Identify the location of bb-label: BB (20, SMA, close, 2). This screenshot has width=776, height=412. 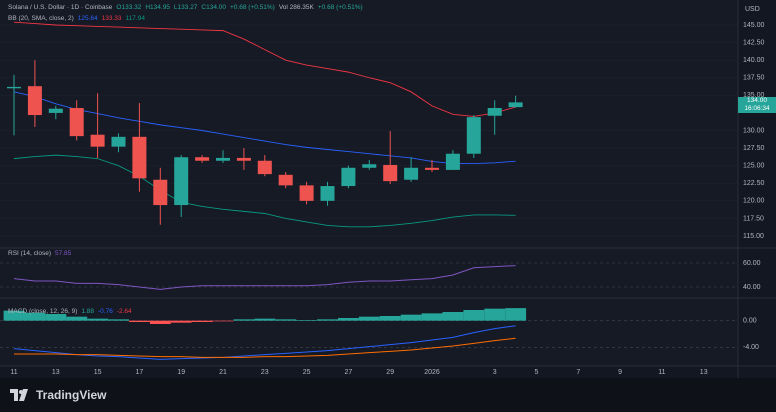
(41, 18).